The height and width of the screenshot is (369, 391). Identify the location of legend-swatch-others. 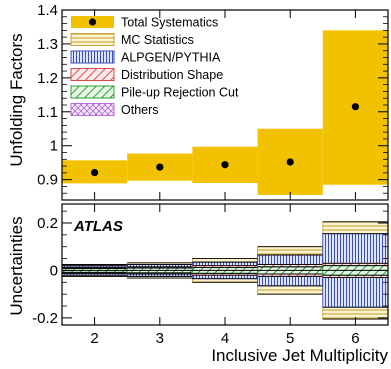
(92, 109).